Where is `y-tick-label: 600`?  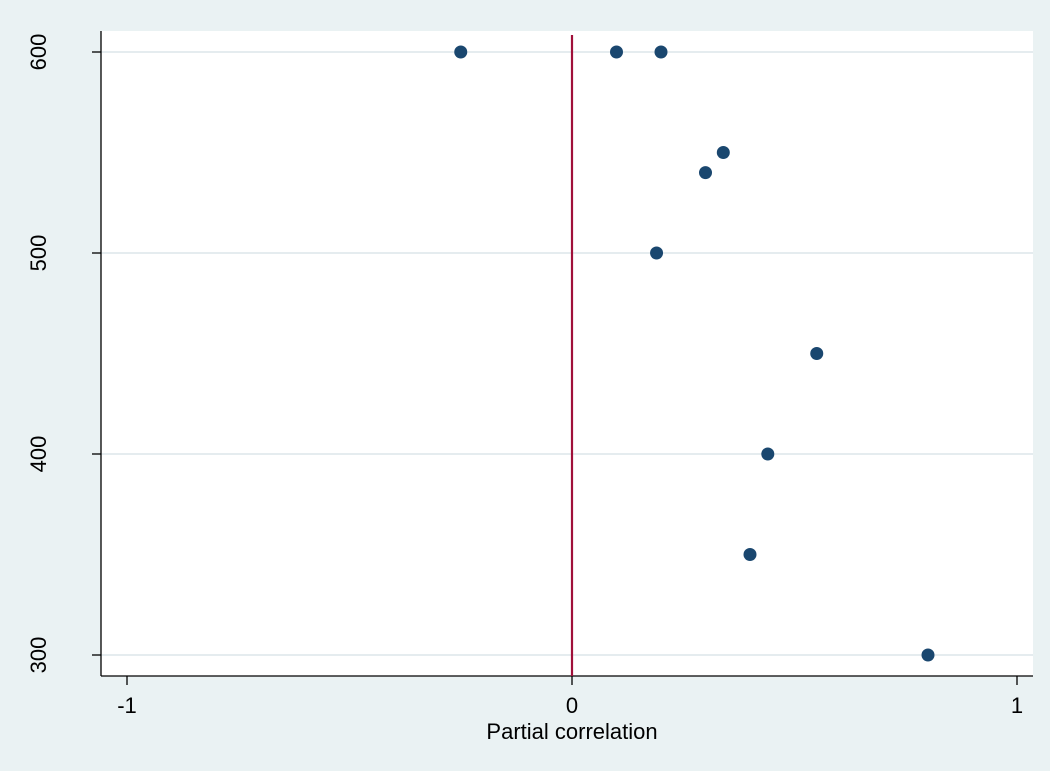
y-tick-label: 600 is located at coordinates (38, 52).